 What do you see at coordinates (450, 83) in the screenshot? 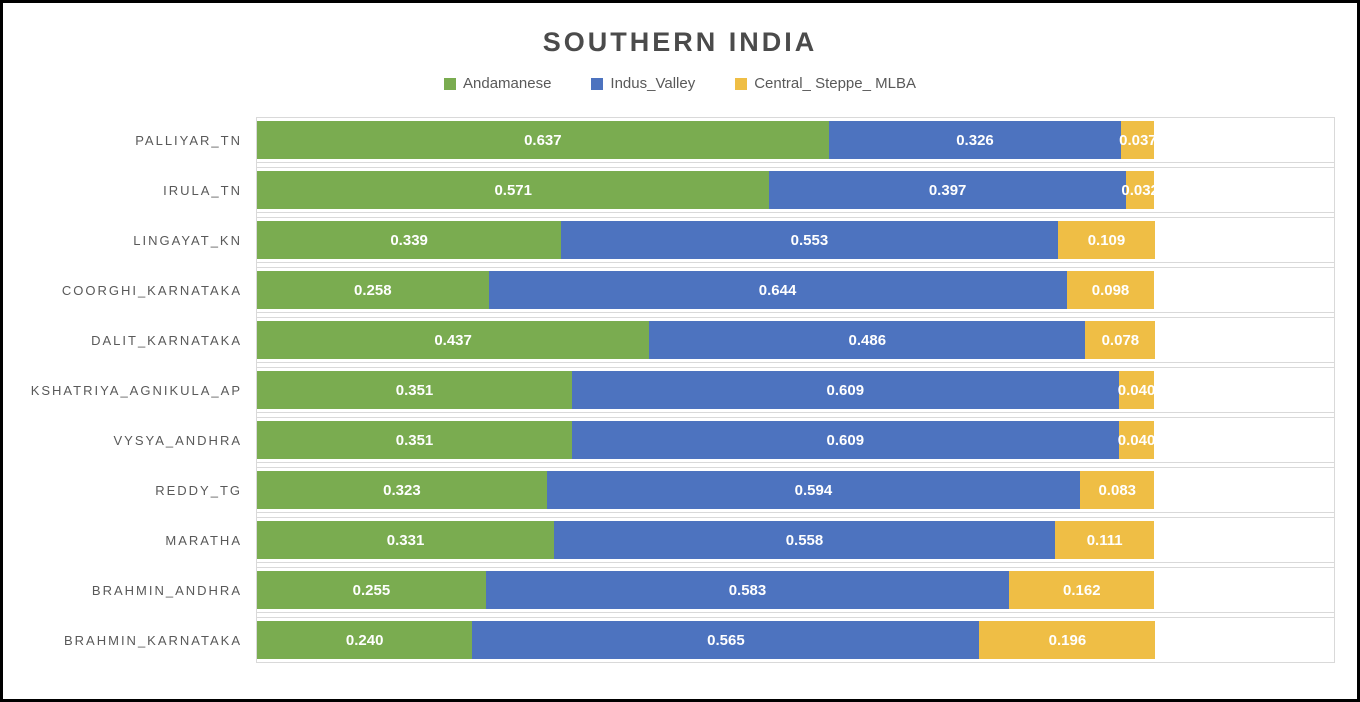
I see `legend-swatch-green-icon` at bounding box center [450, 83].